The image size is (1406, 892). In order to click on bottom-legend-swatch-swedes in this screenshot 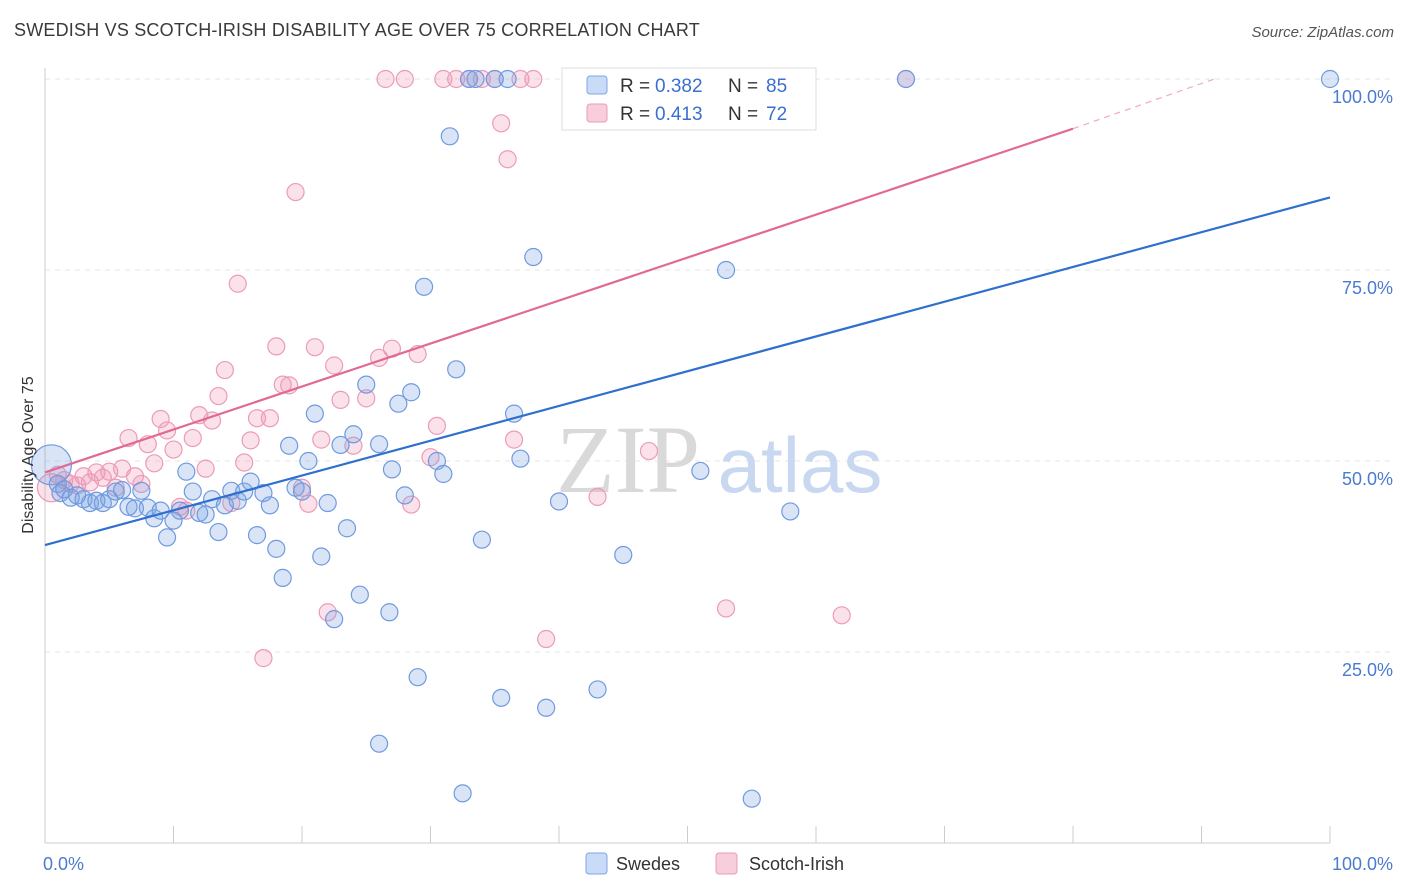, I will do `click(596, 863)`.